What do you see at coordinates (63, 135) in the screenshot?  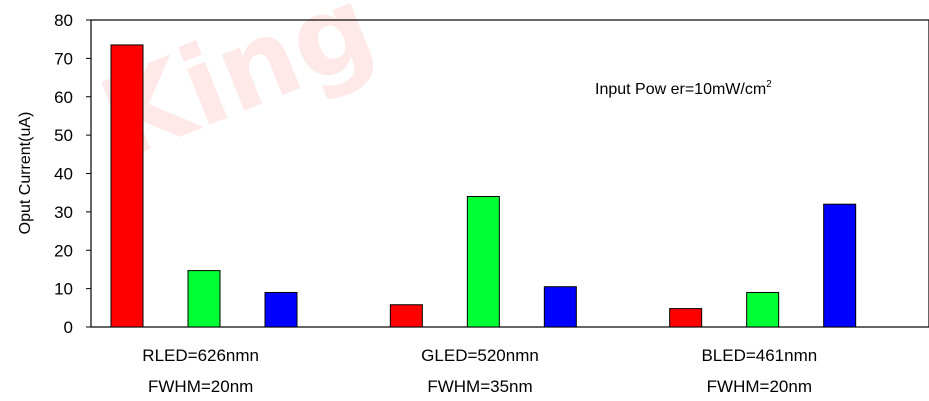 I see `y-tick-label: 50` at bounding box center [63, 135].